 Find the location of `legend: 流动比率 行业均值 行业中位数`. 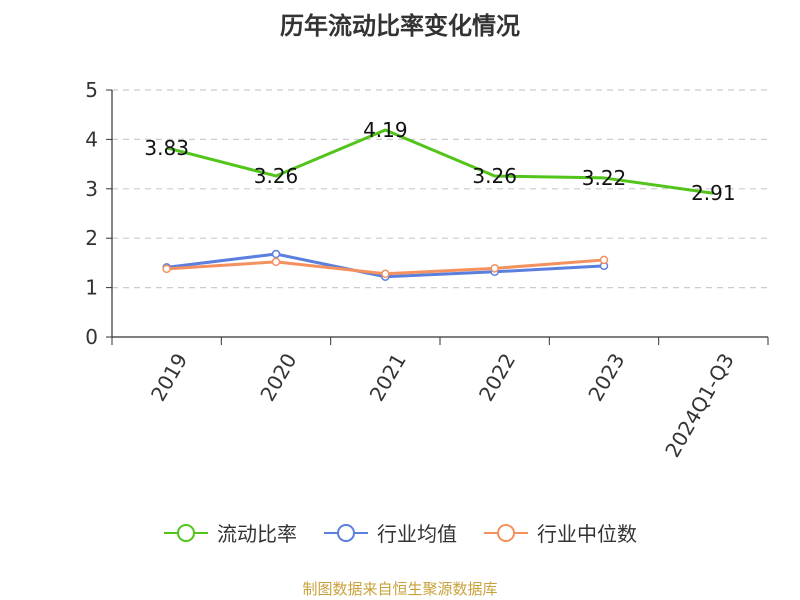

legend: 流动比率 行业均值 行业中位数 is located at coordinates (400, 532).